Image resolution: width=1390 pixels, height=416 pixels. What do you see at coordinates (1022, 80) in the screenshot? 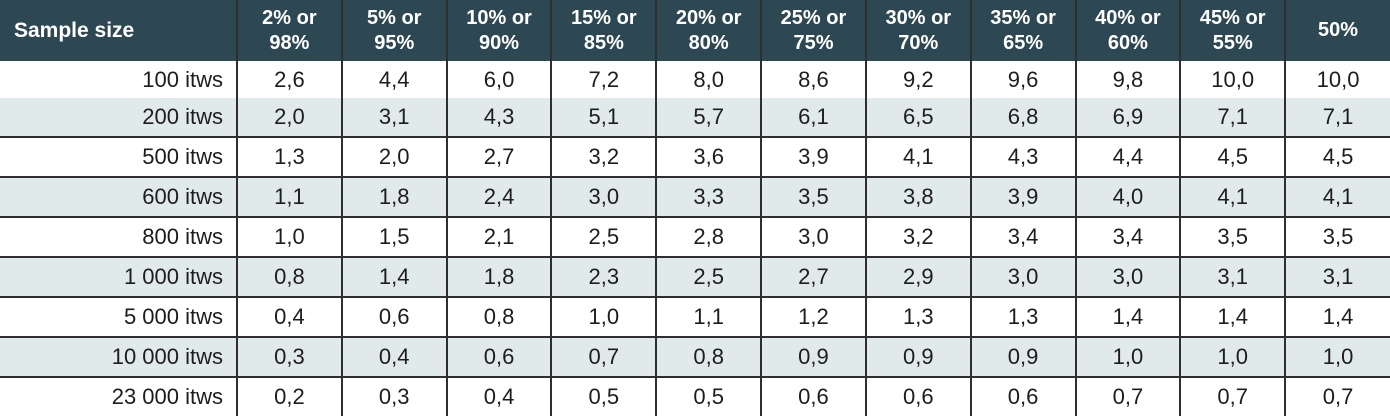
I see `cell-value: 9,6` at bounding box center [1022, 80].